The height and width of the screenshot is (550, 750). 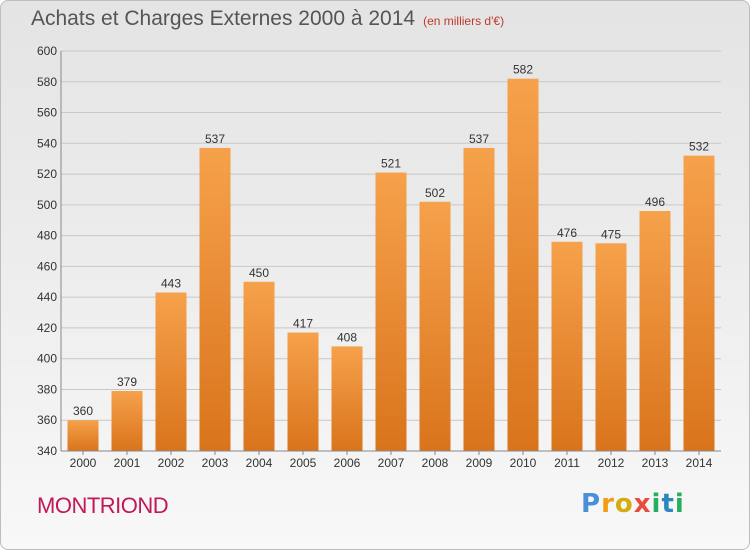 I want to click on bar-2011, so click(x=567, y=346).